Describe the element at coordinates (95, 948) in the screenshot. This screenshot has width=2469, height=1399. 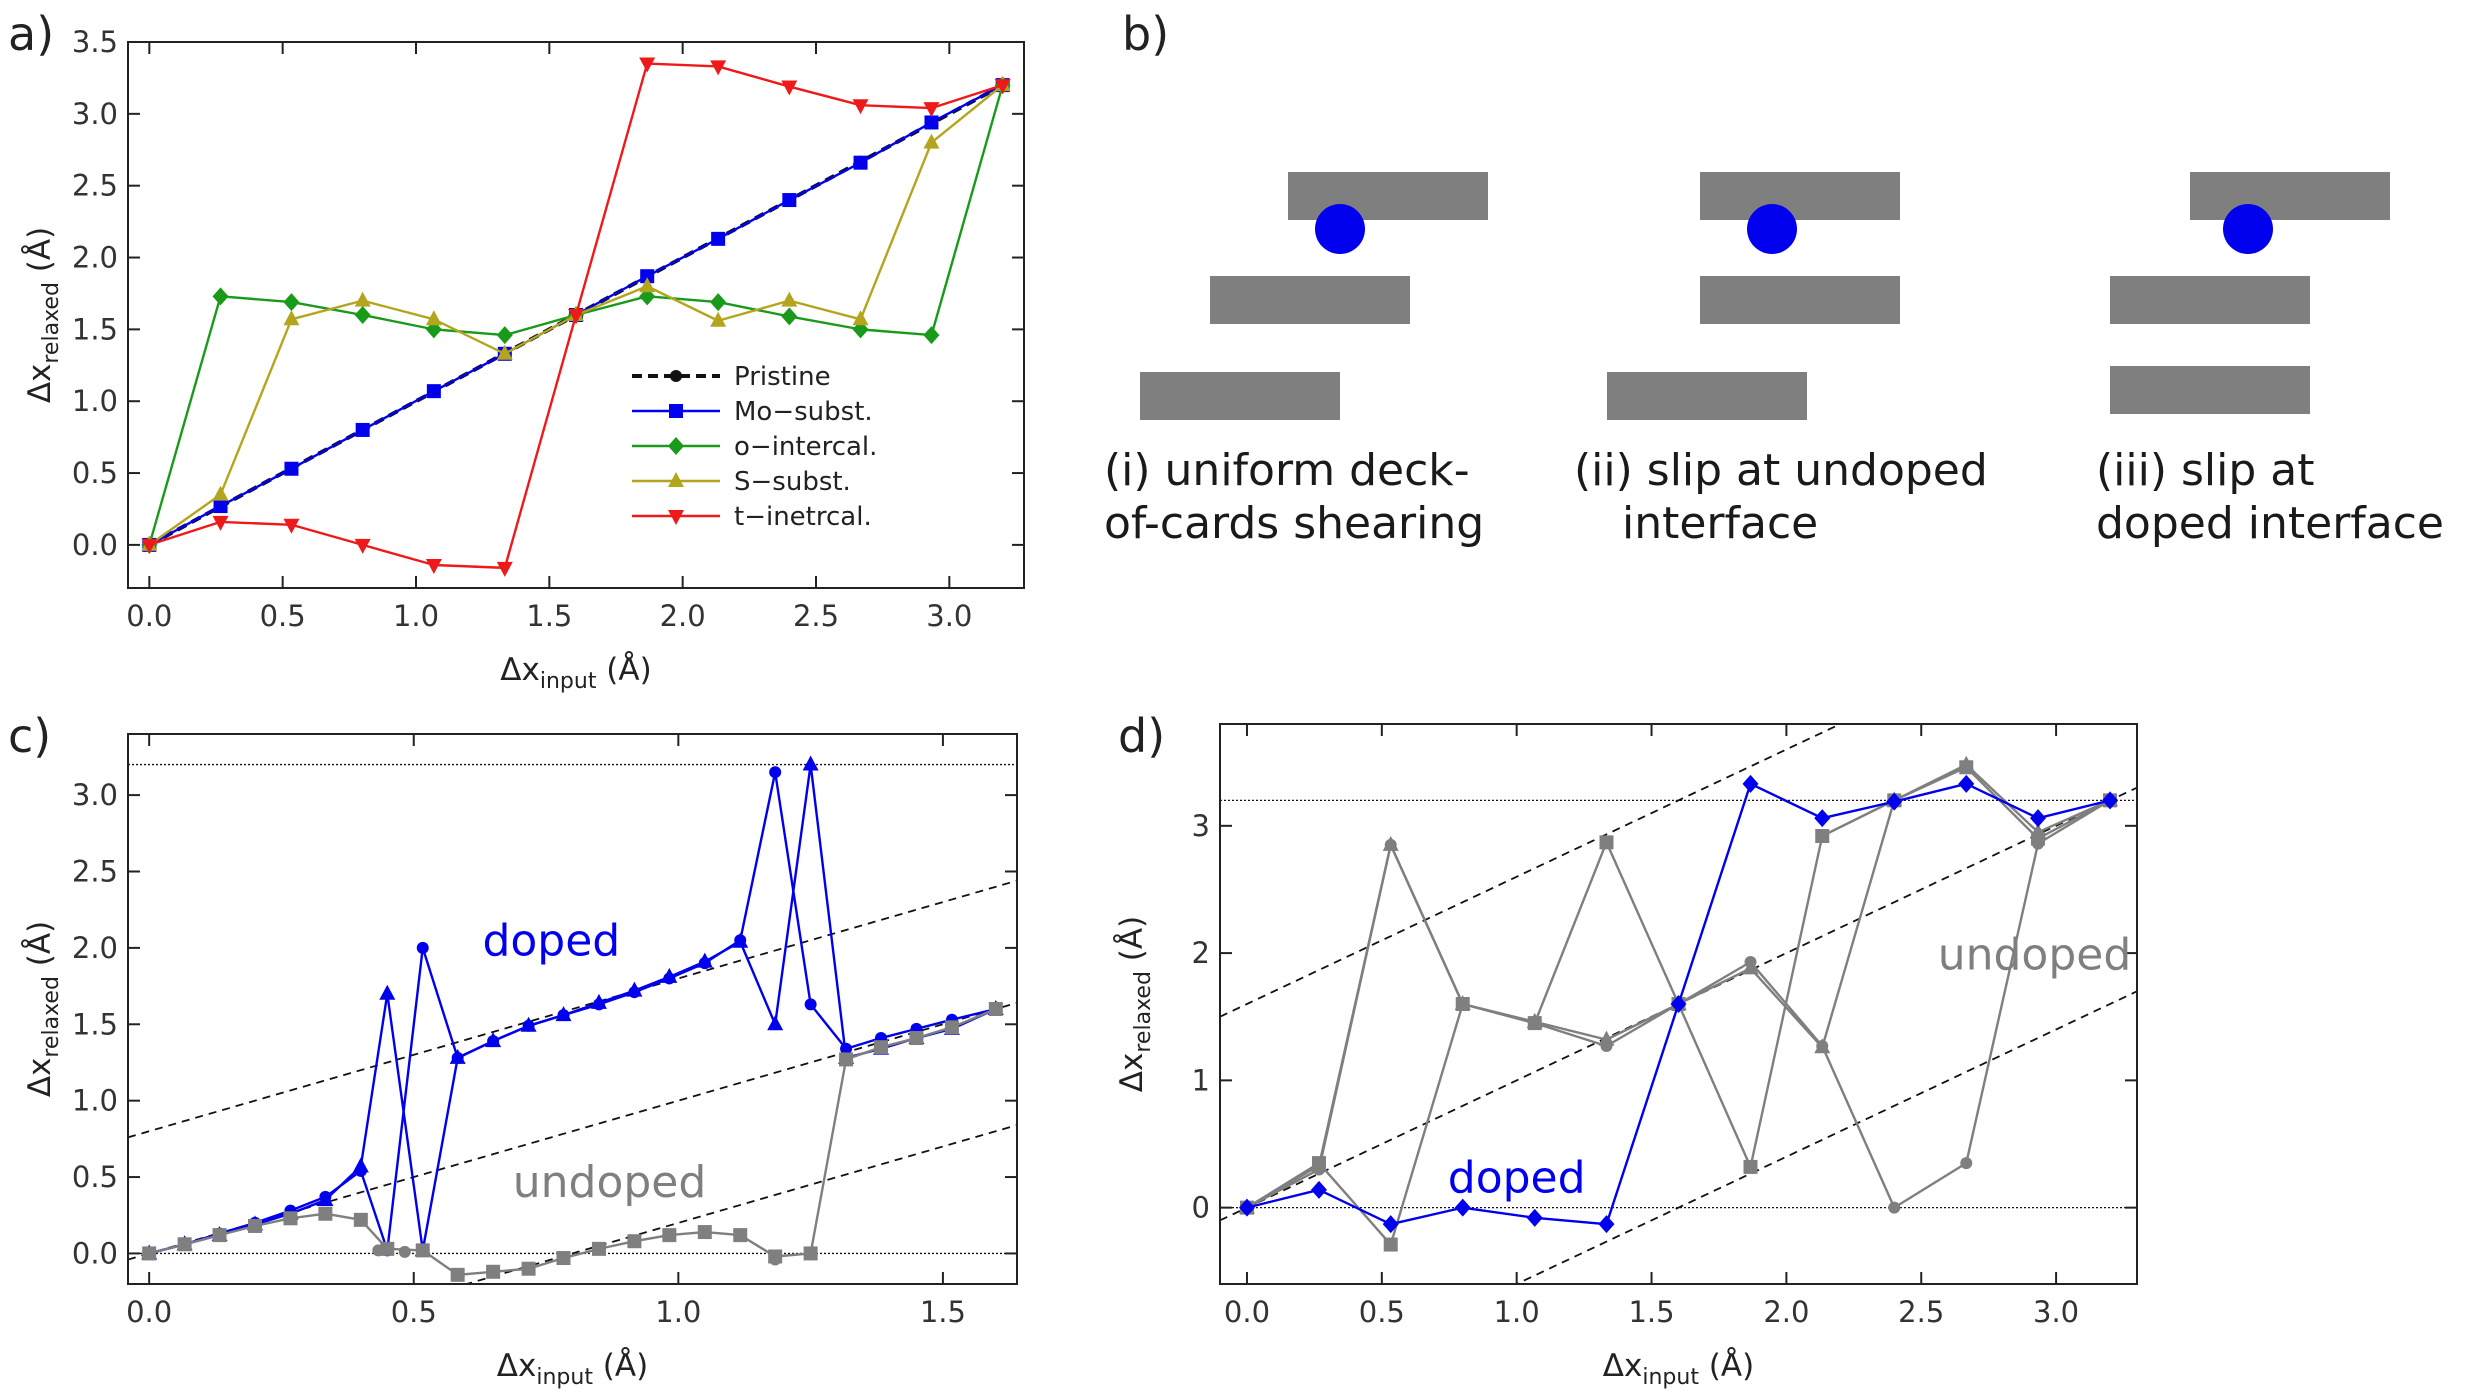
I see `y-tick-label: 2.0` at that location.